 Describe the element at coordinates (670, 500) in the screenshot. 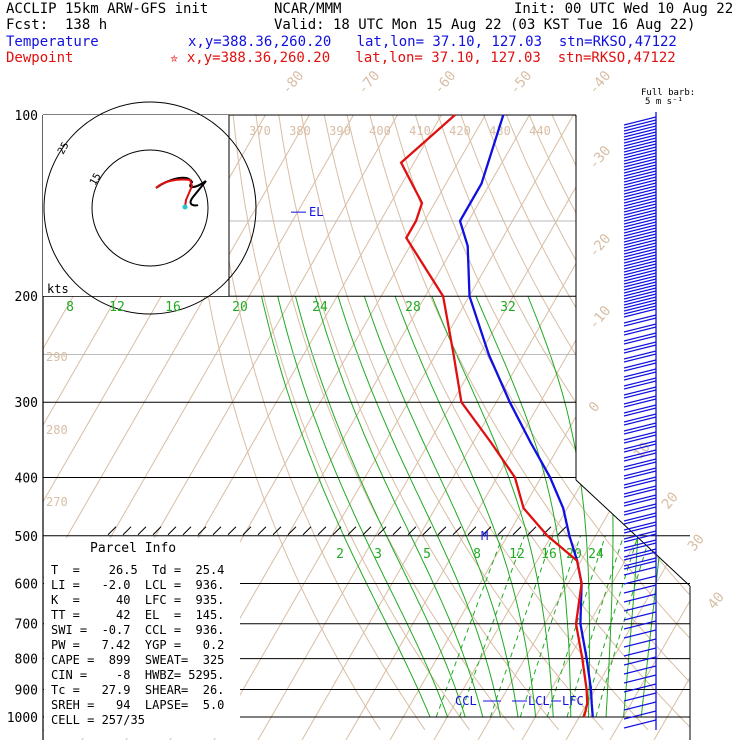

I see `isotherm-label: 20` at that location.